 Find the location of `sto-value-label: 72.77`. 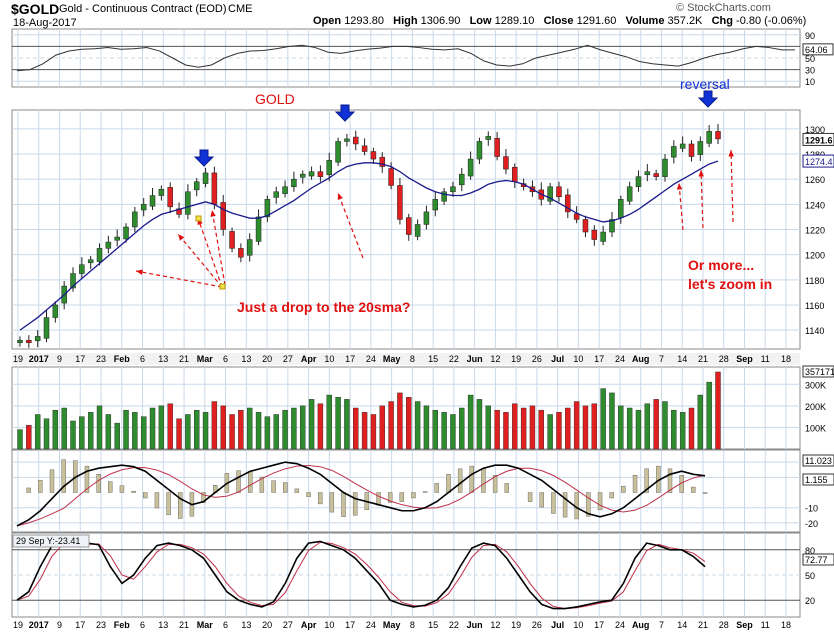

sto-value-label: 72.77 is located at coordinates (816, 560).